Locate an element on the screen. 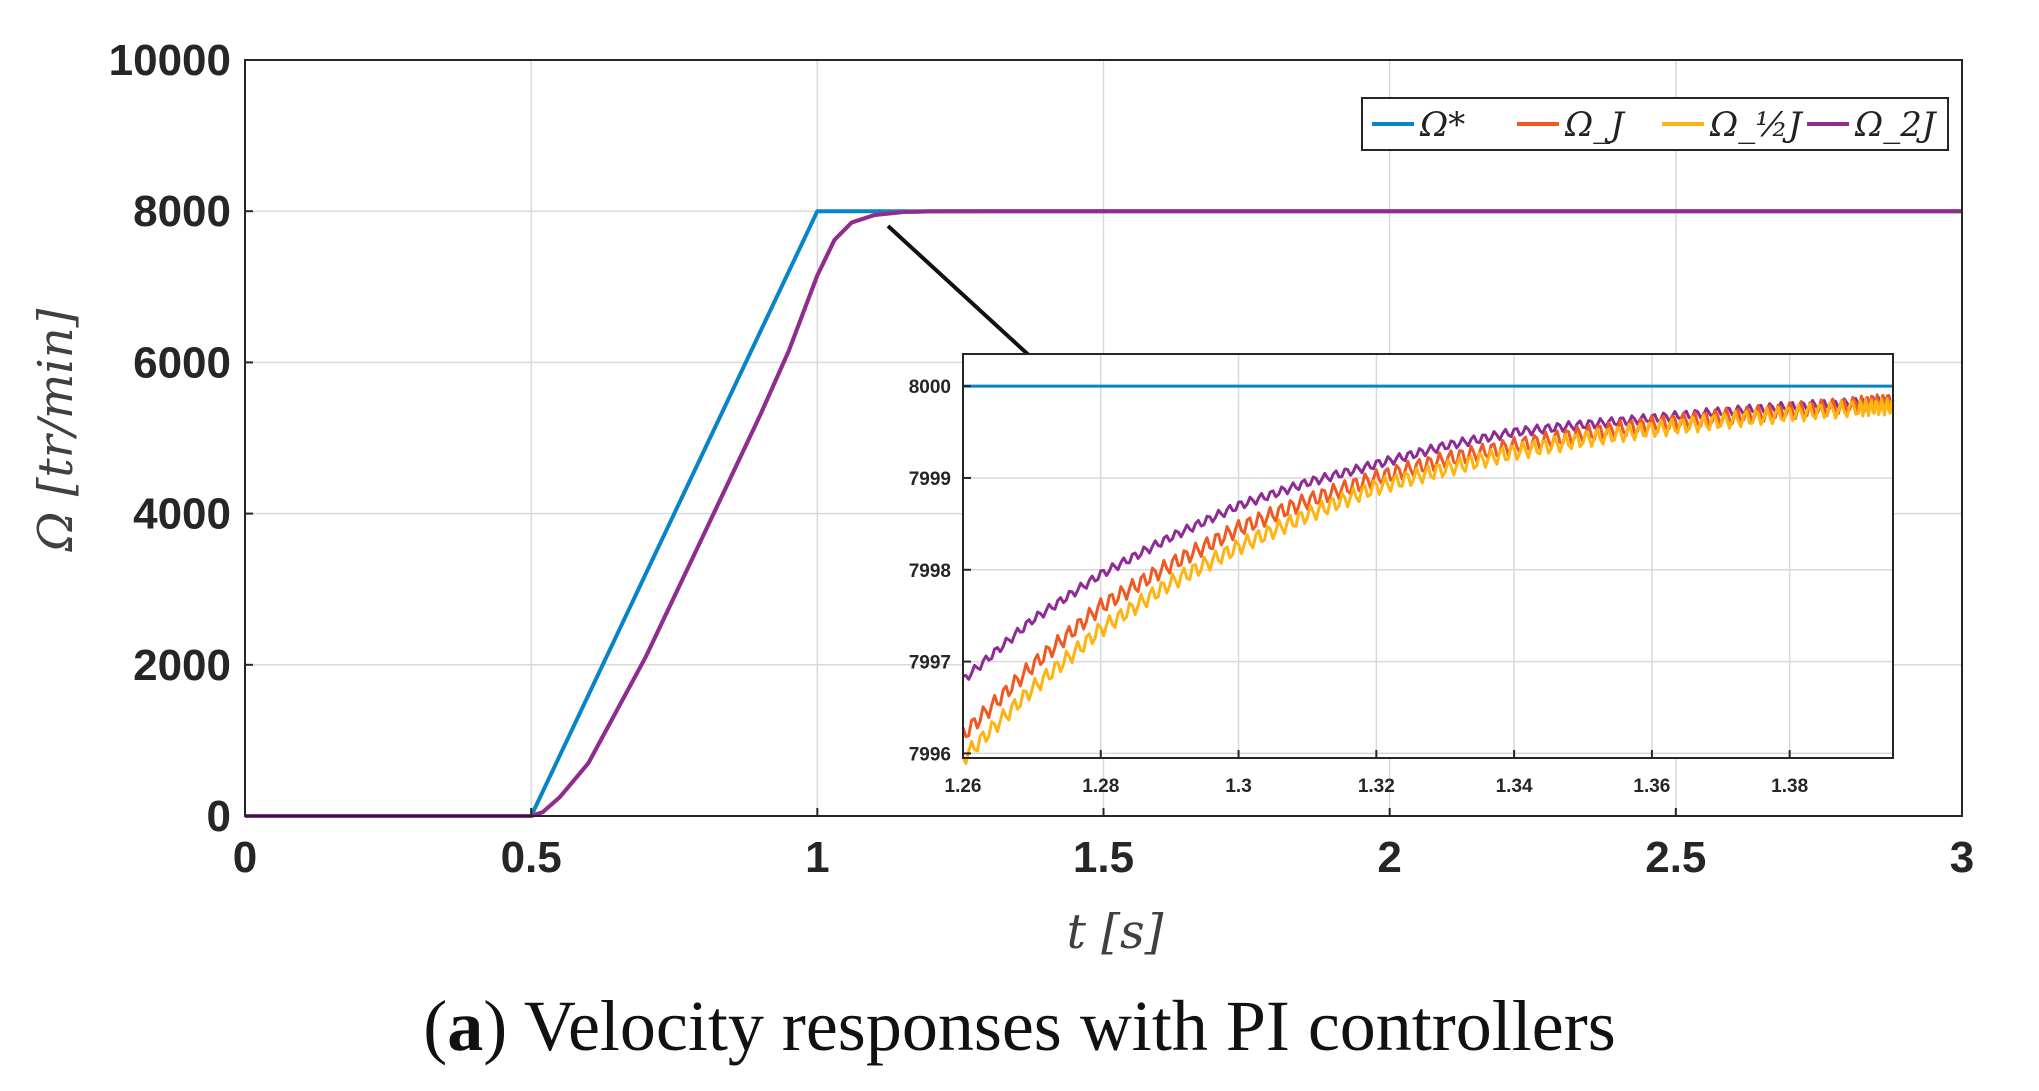 Image resolution: width=2039 pixels, height=1091 pixels. inset-y-tick-label: 7996 is located at coordinates (930, 754).